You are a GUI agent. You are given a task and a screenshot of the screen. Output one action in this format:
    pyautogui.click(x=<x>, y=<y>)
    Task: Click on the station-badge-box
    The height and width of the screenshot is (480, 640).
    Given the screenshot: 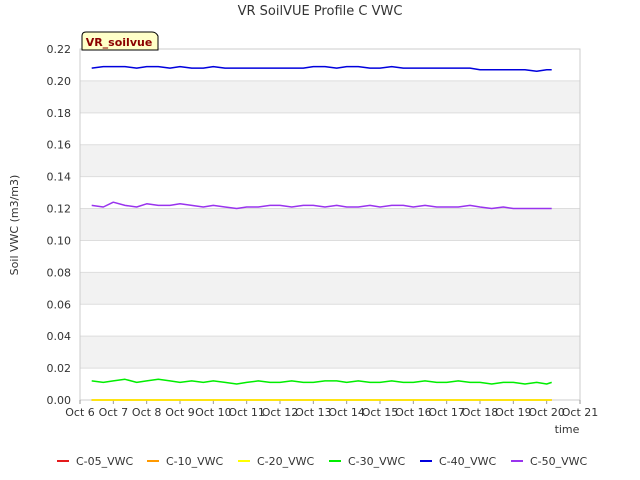 What is the action you would take?
    pyautogui.click(x=120, y=41)
    